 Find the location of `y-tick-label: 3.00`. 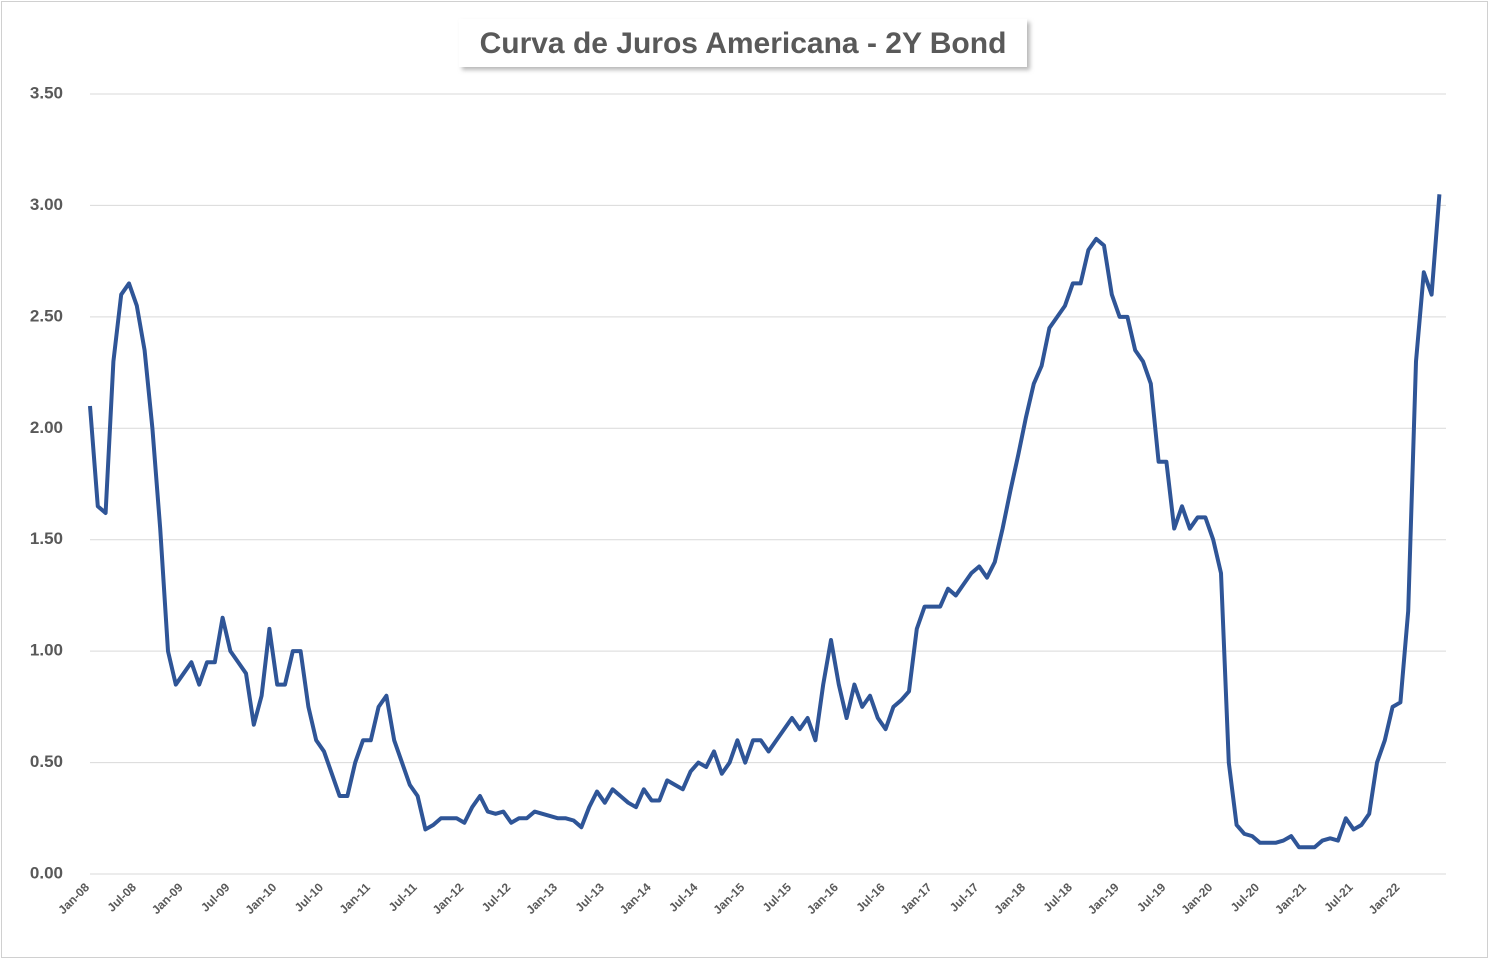

y-tick-label: 3.00 is located at coordinates (46, 204).